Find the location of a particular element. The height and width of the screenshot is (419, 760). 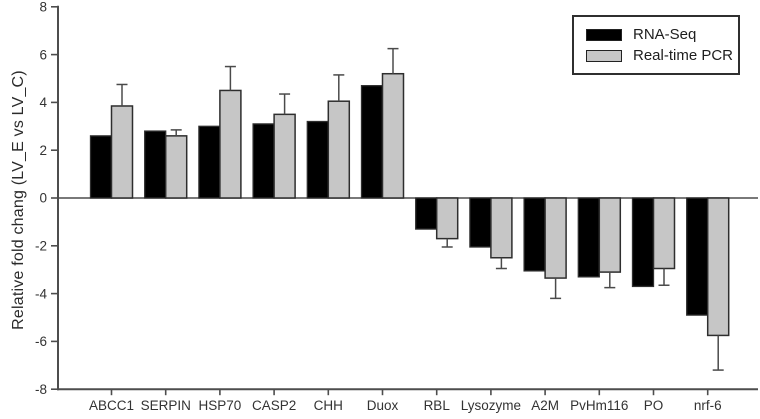

y-tick-label: 8 is located at coordinates (43, 7).